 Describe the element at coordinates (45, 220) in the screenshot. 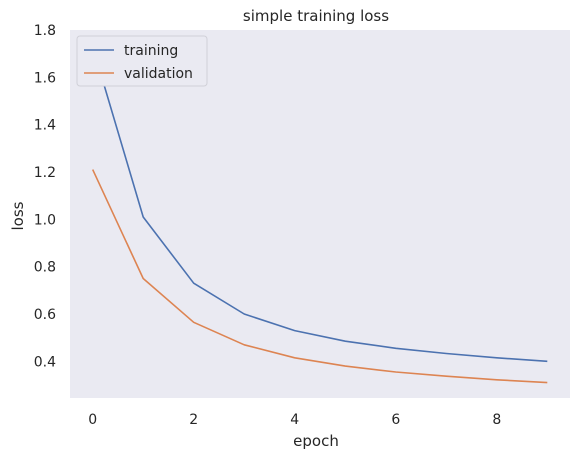

I see `y-tick-label: 1.0` at that location.